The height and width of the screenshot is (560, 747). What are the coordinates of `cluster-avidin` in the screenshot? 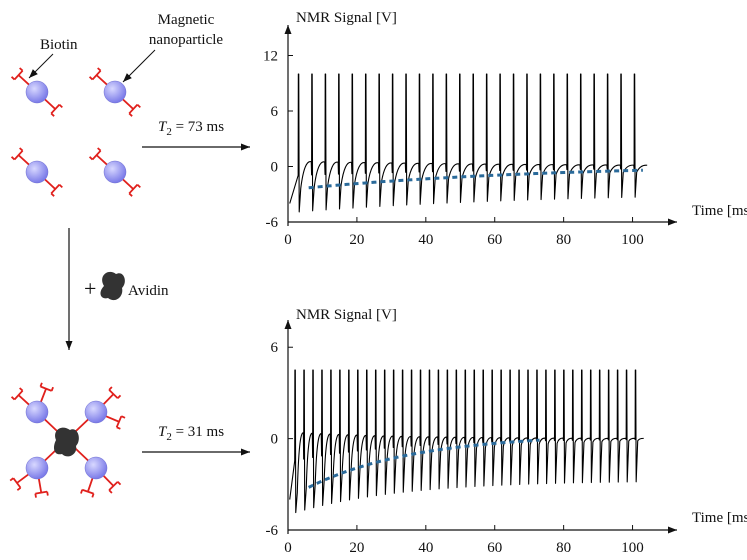 It's located at (66, 442).